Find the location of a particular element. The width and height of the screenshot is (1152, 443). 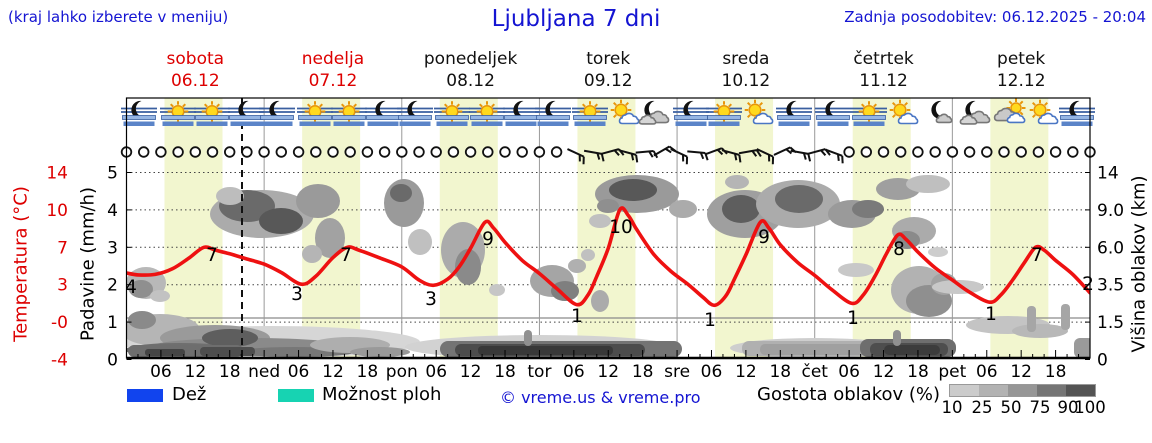

day-date: 06.12 is located at coordinates (195, 81).